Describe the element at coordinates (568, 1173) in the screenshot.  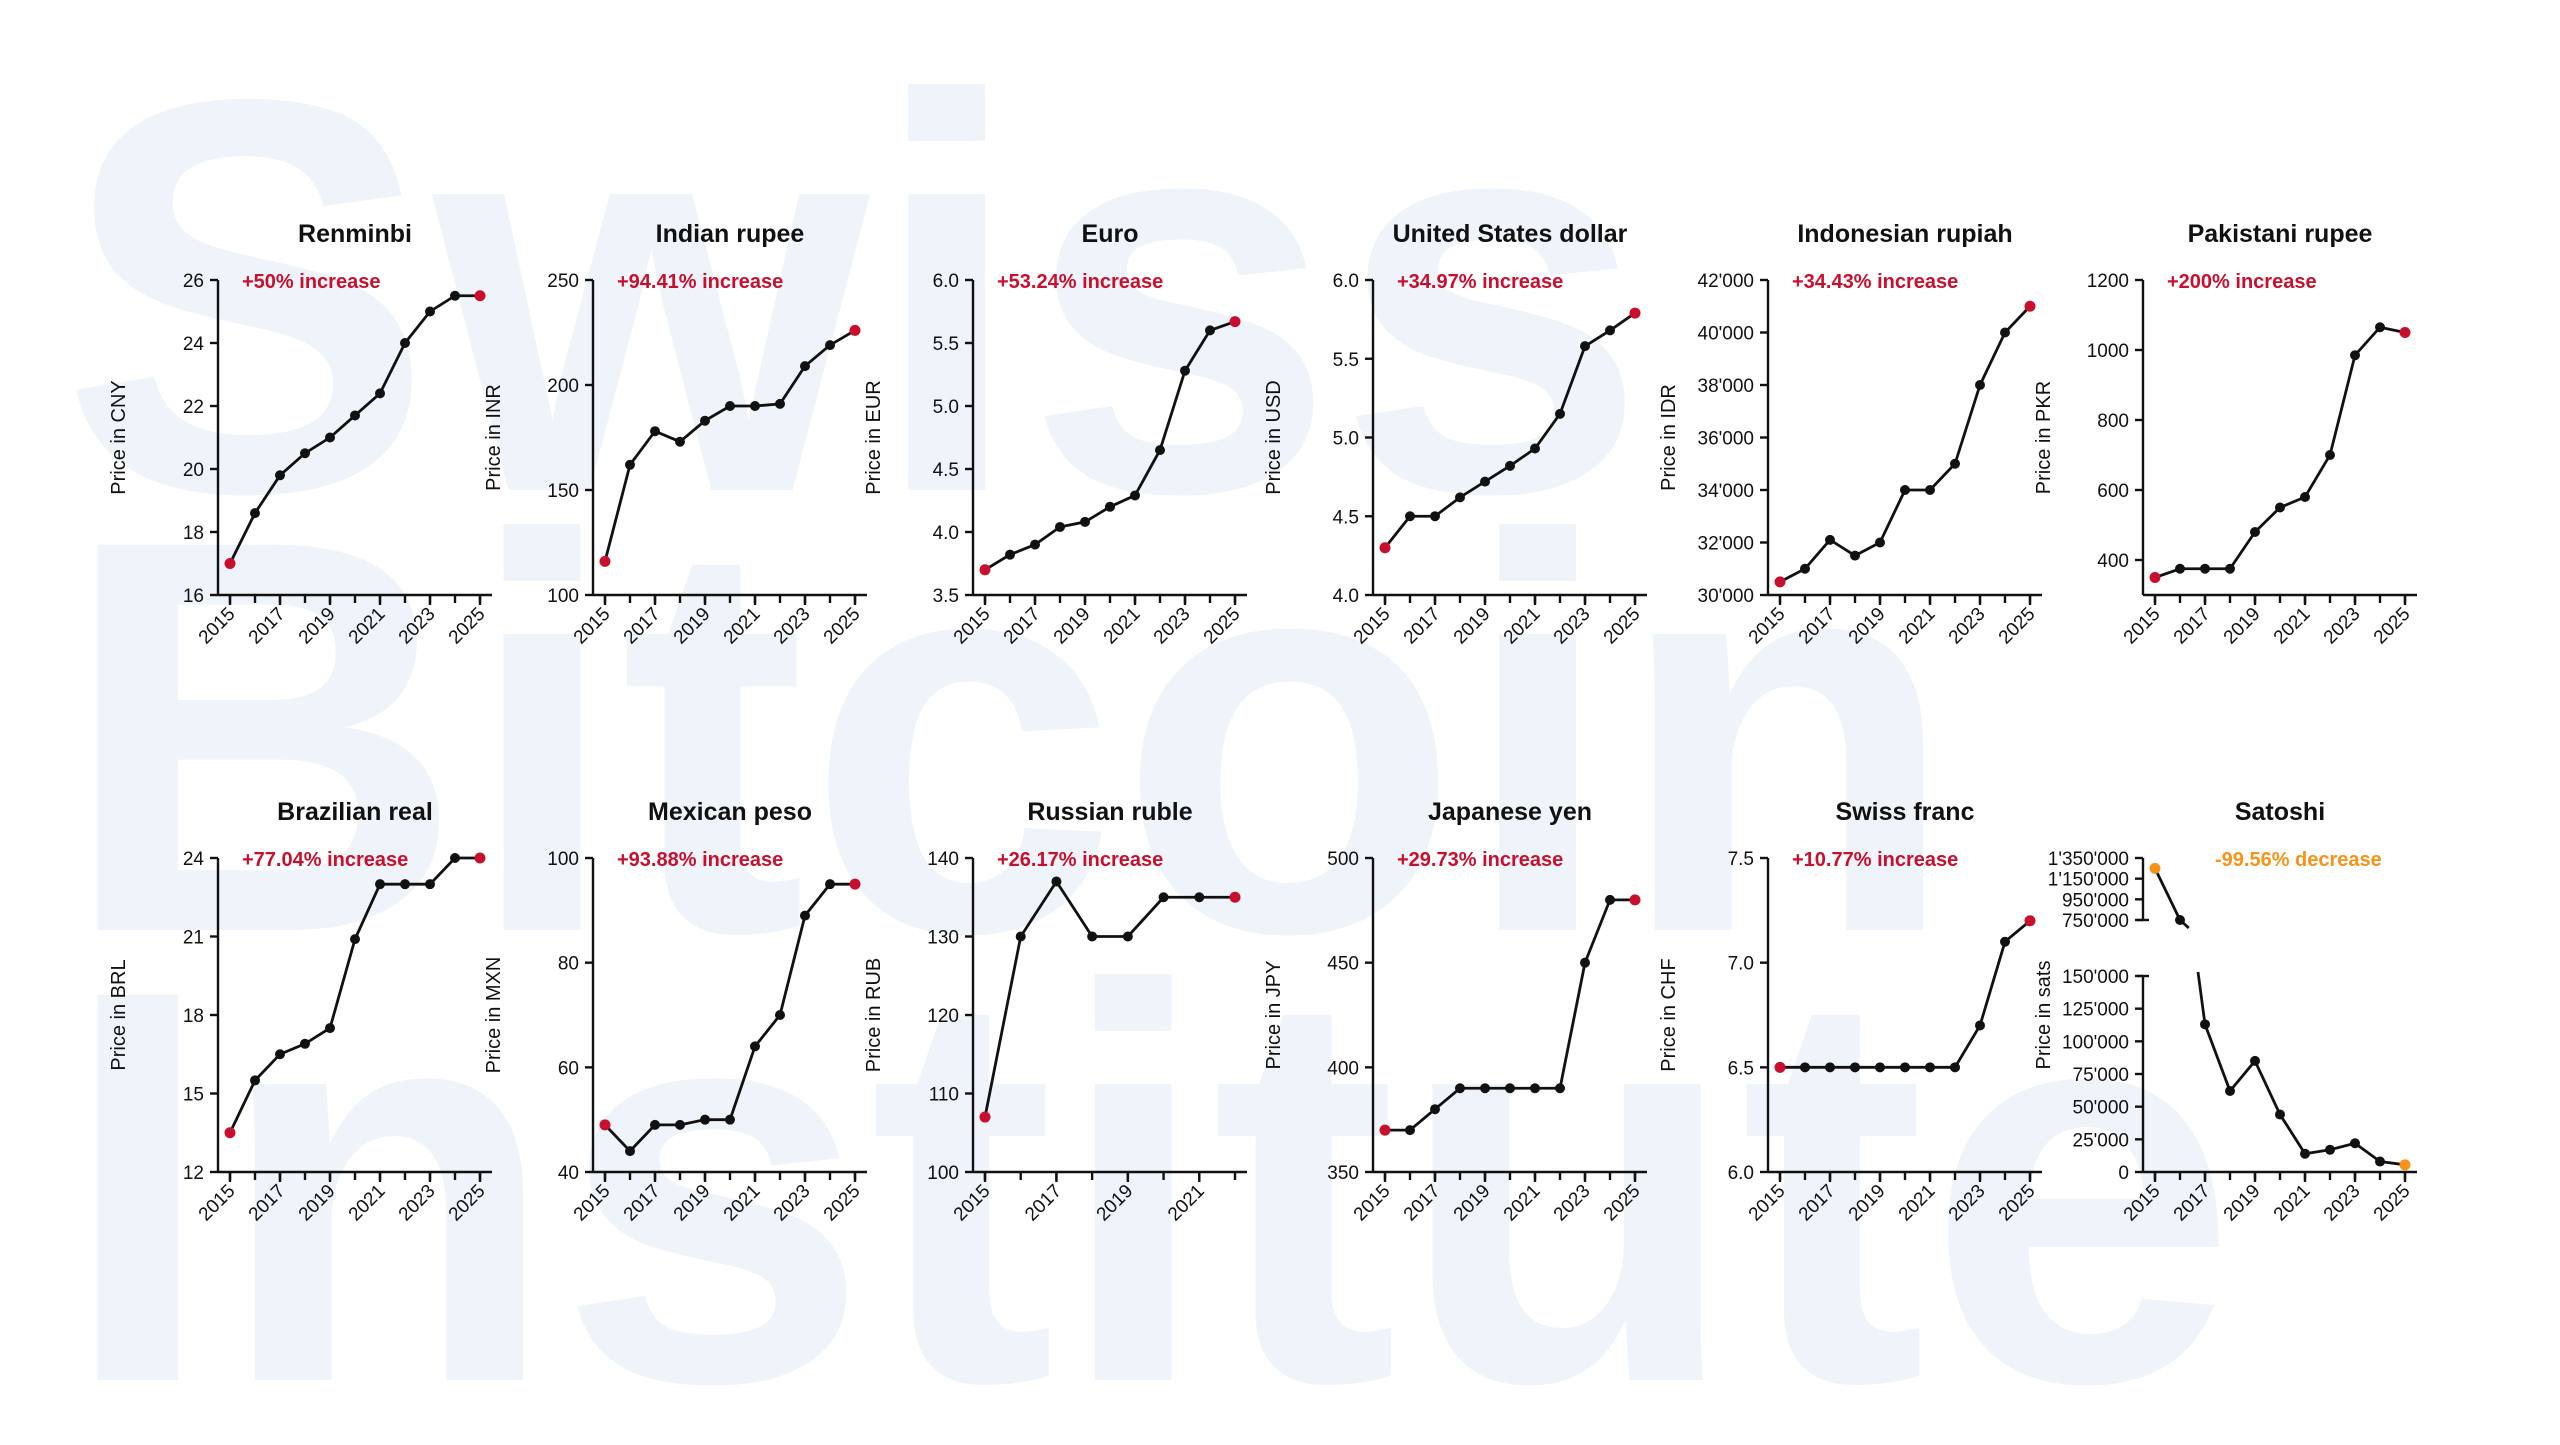
I see `y-tick-label: 40` at that location.